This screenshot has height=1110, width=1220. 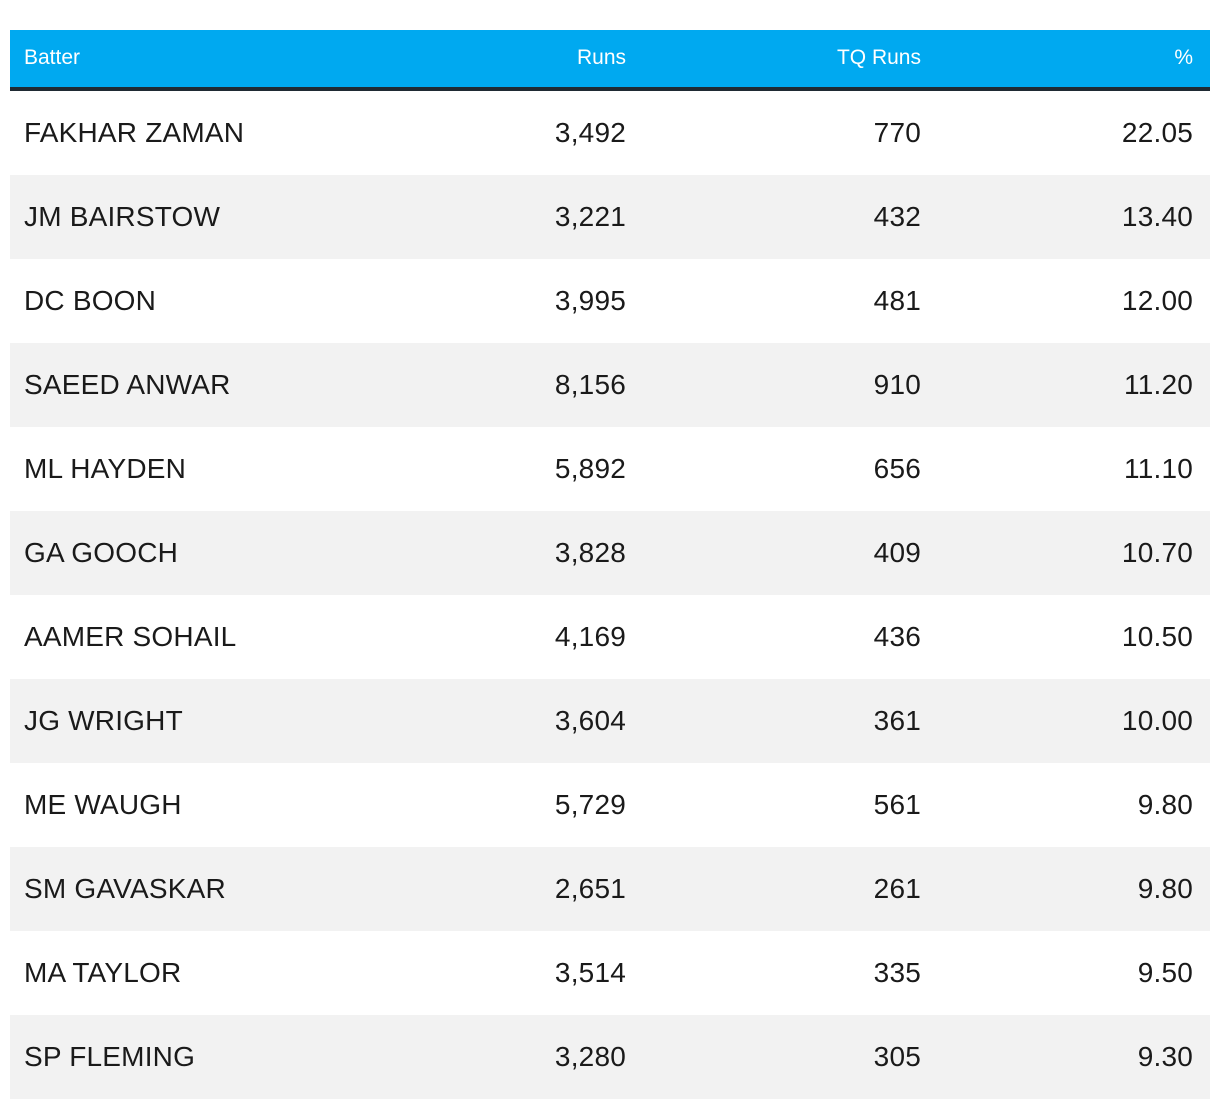 I want to click on table-row: JM BAIRSTOW 3,221 432 13.40, so click(x=610, y=217).